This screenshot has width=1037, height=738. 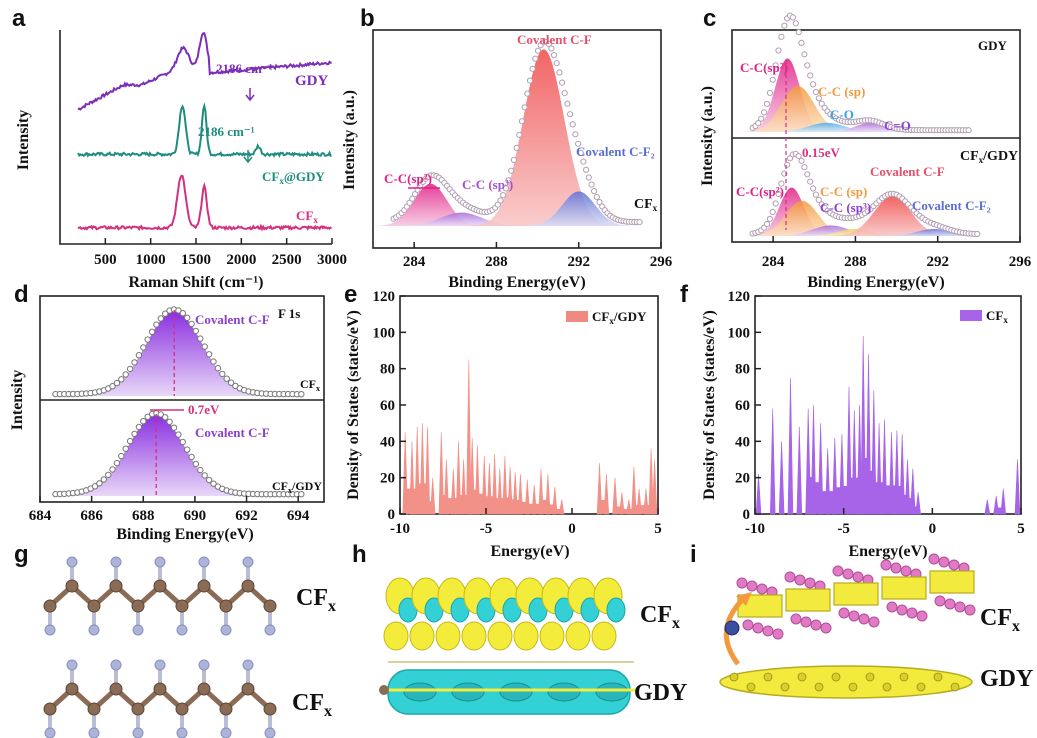 I want to click on panel-a-mid-label: CFx@GDY, so click(x=293, y=177).